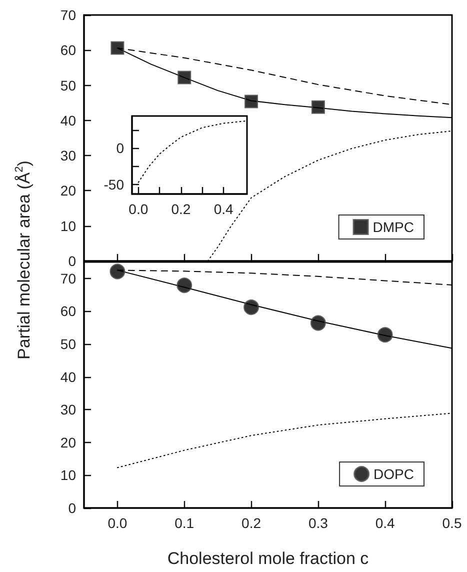  Describe the element at coordinates (393, 227) in the screenshot. I see `legend-label: DMPC` at that location.